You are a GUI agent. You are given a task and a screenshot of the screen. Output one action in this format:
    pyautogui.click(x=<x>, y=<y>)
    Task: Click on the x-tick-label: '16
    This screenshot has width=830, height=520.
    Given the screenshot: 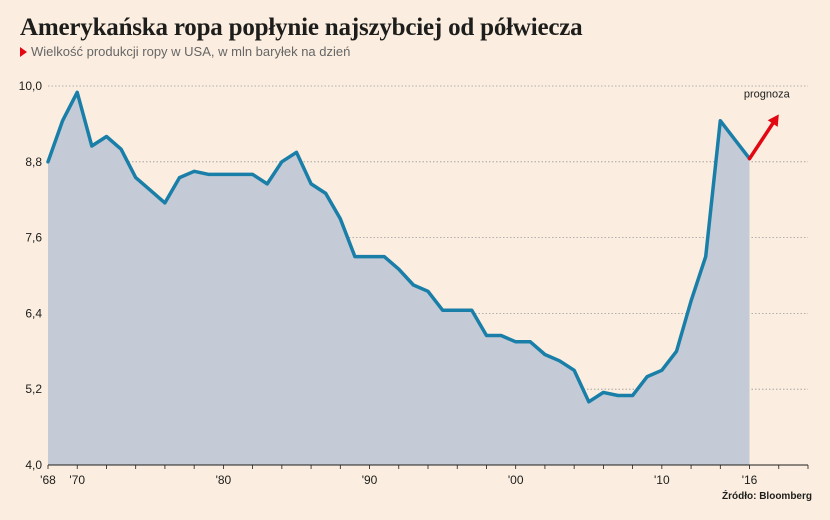 What is the action you would take?
    pyautogui.click(x=750, y=480)
    